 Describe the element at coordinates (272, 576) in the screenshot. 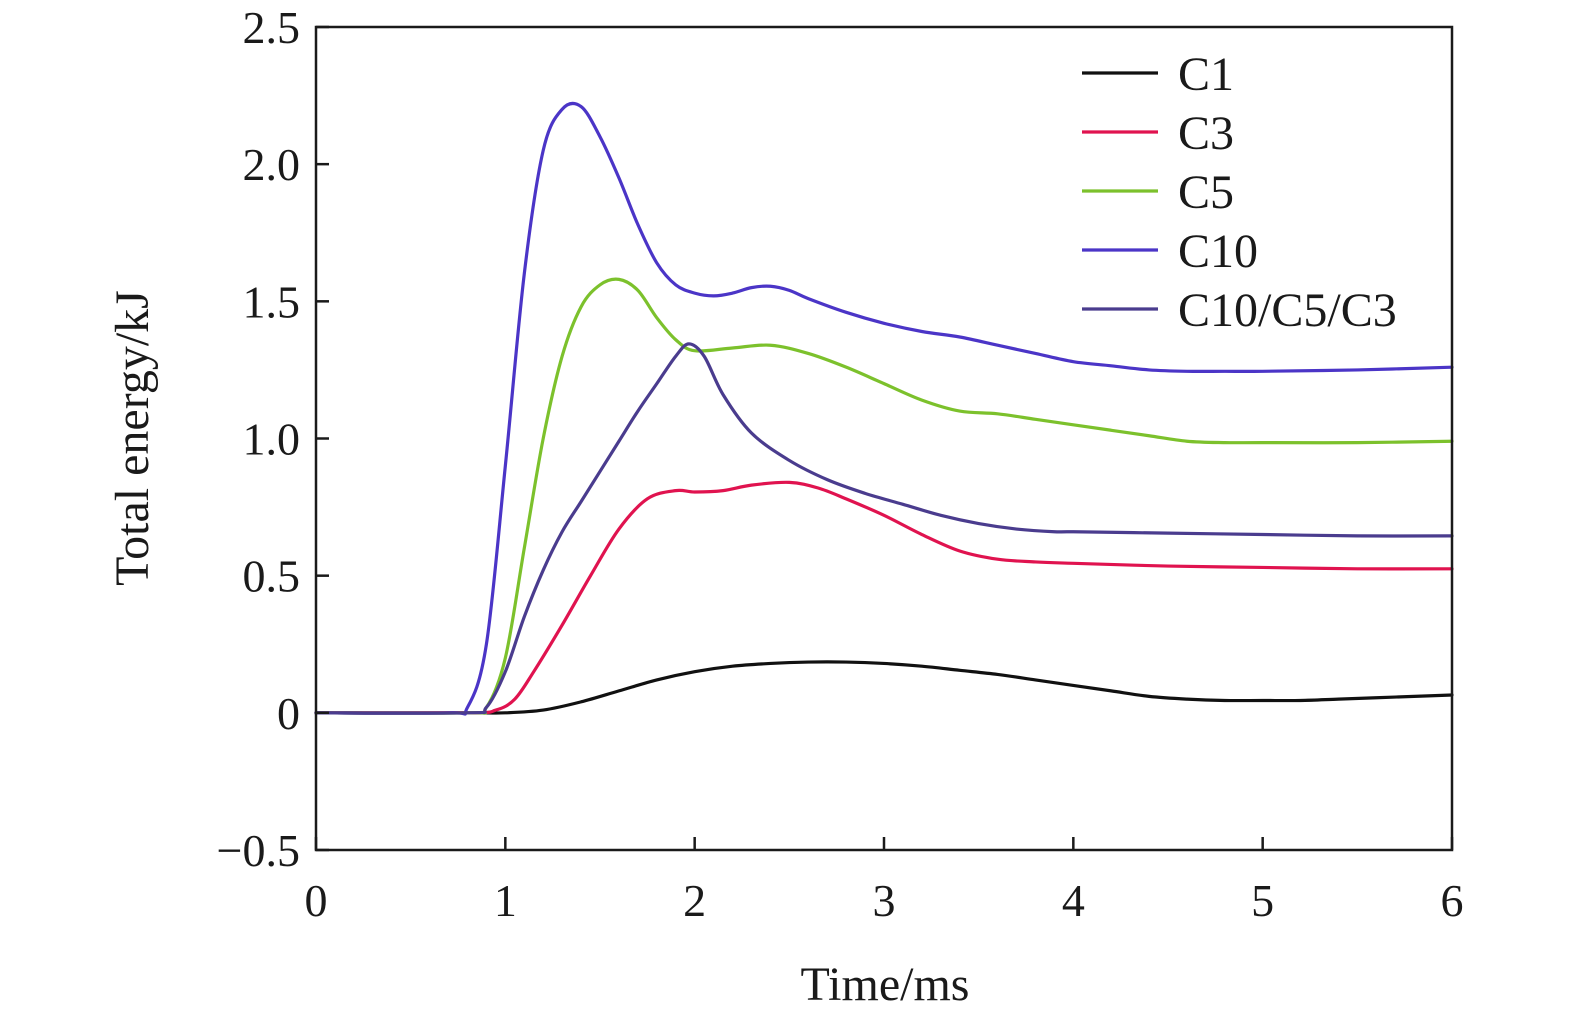

I see `y-tick-label: 0.5` at that location.